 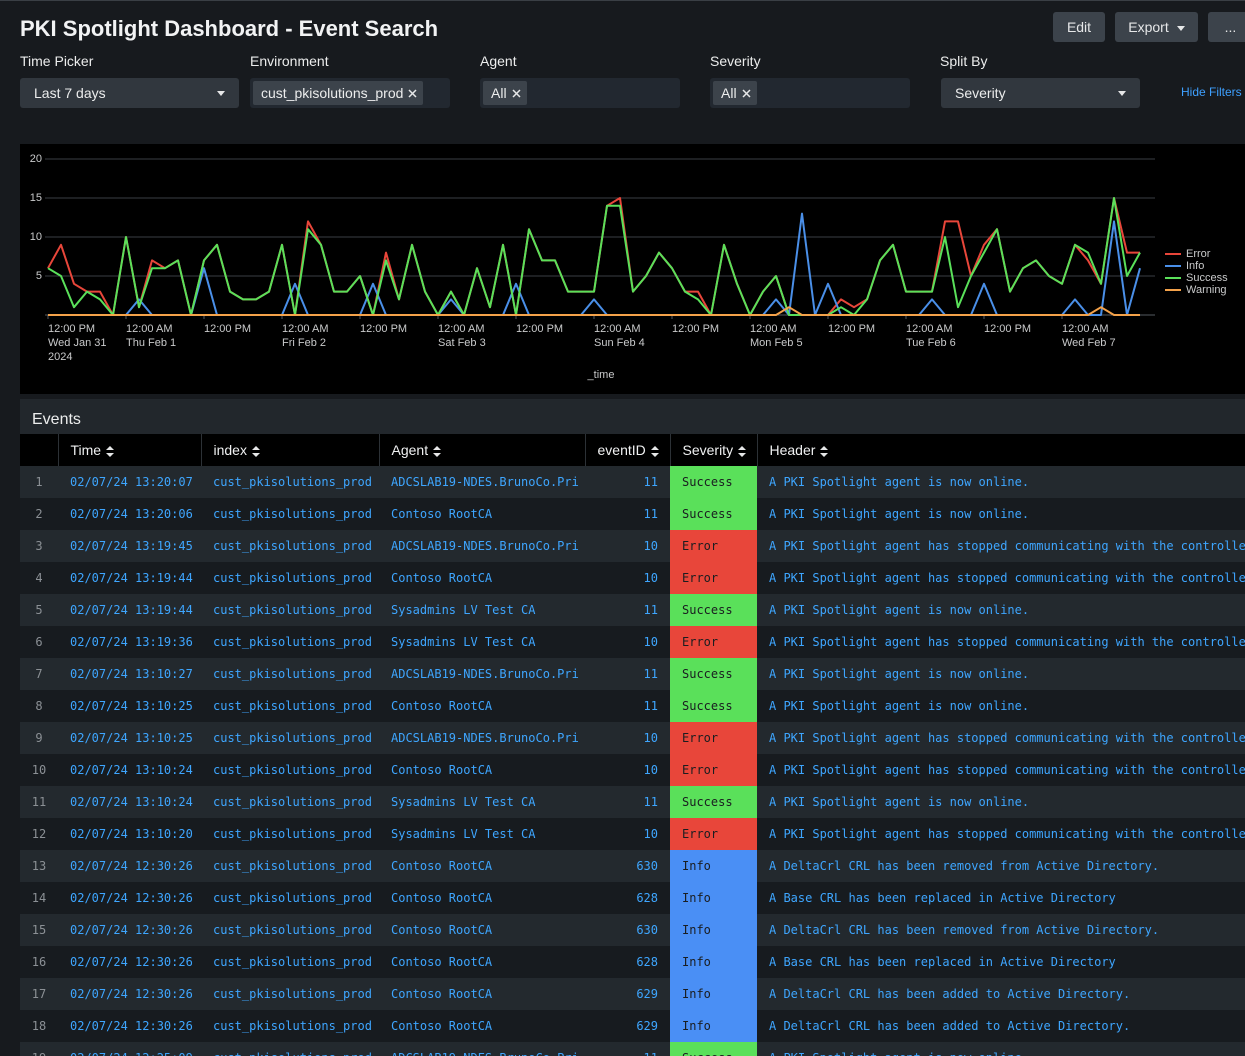 What do you see at coordinates (482, 802) in the screenshot?
I see `table-cell: Sysadmins LV Test CA` at bounding box center [482, 802].